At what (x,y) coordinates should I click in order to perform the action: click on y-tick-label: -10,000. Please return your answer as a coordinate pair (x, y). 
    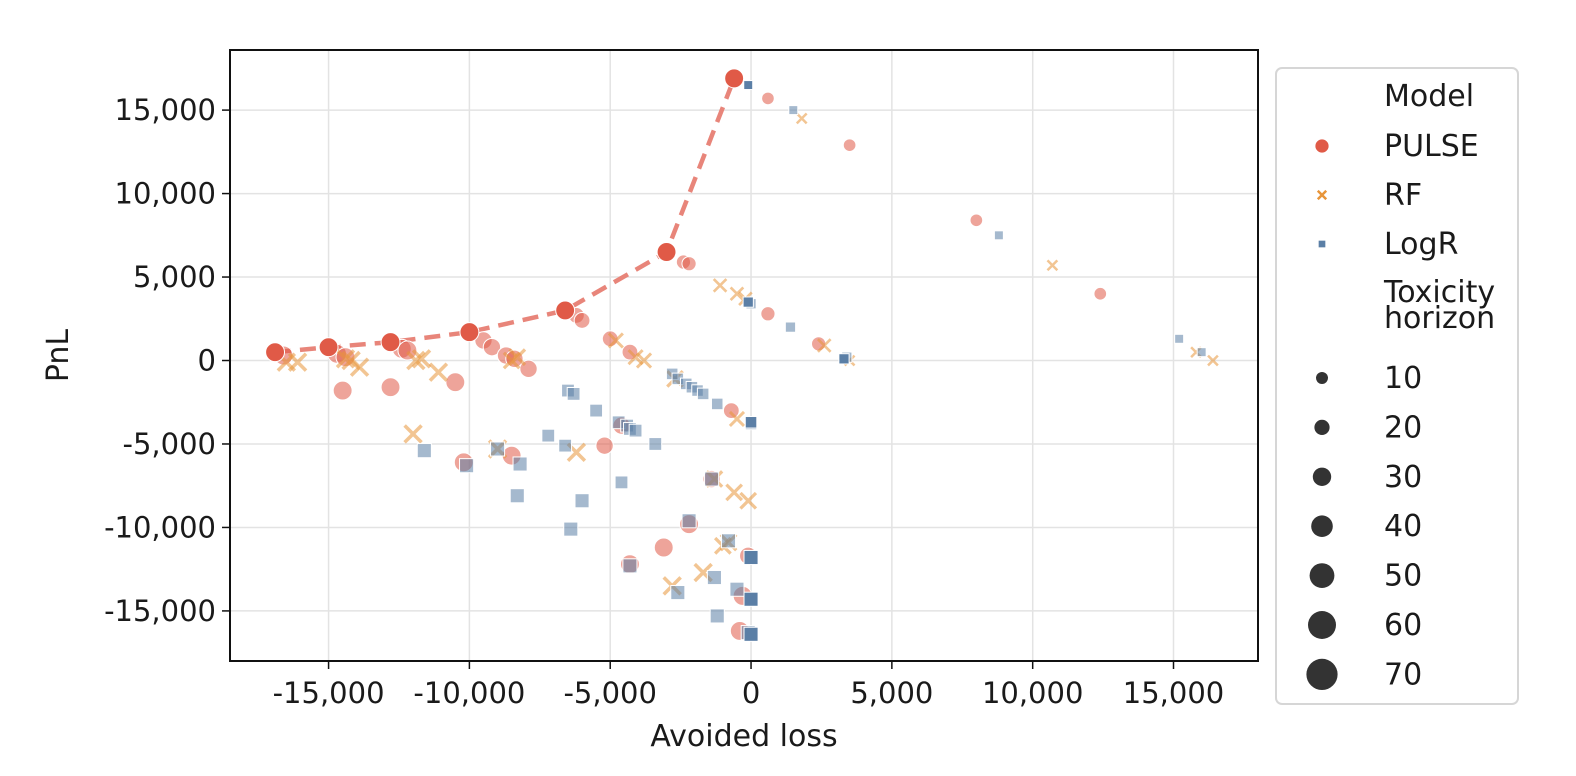
    Looking at the image, I should click on (160, 527).